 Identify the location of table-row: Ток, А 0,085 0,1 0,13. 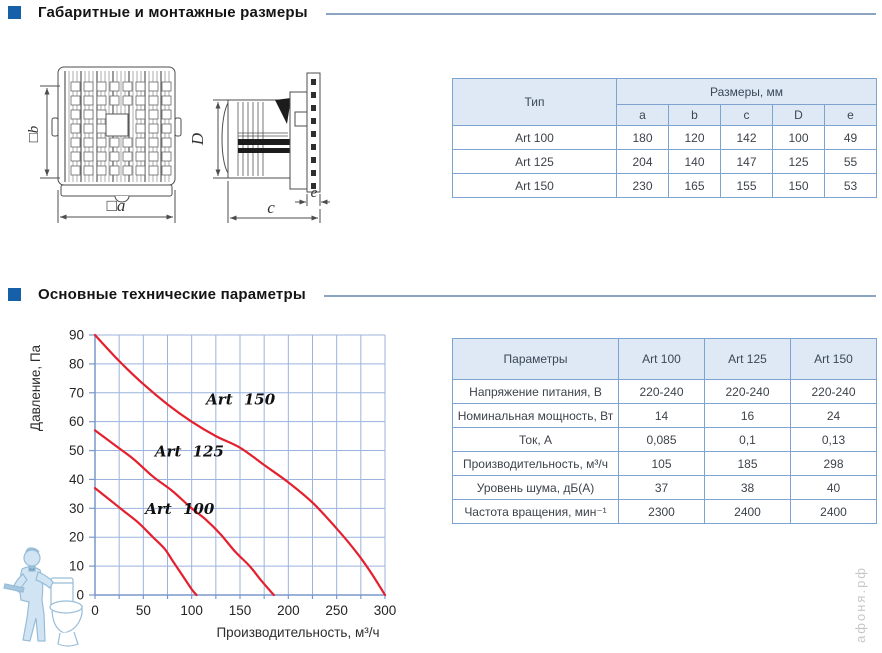
(664, 439).